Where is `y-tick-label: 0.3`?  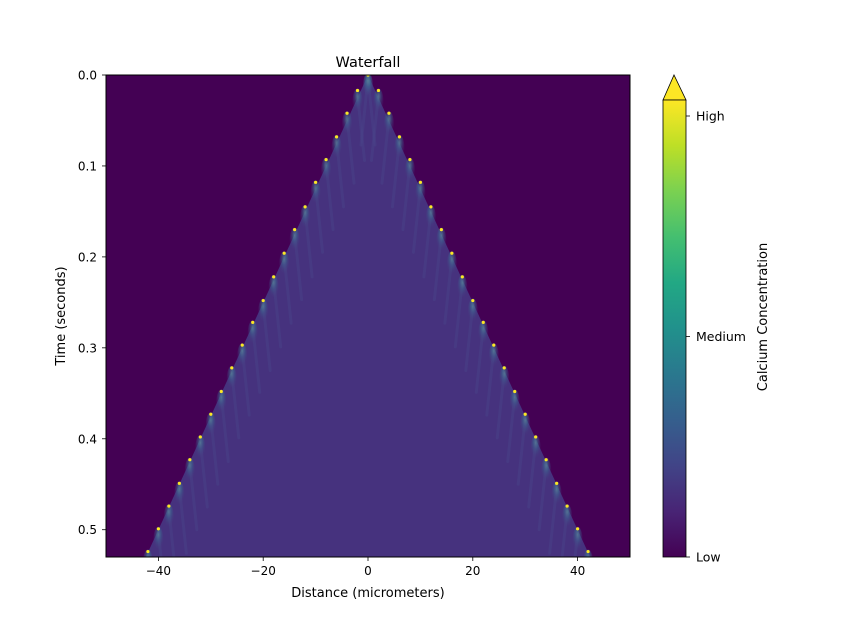
y-tick-label: 0.3 is located at coordinates (87, 348).